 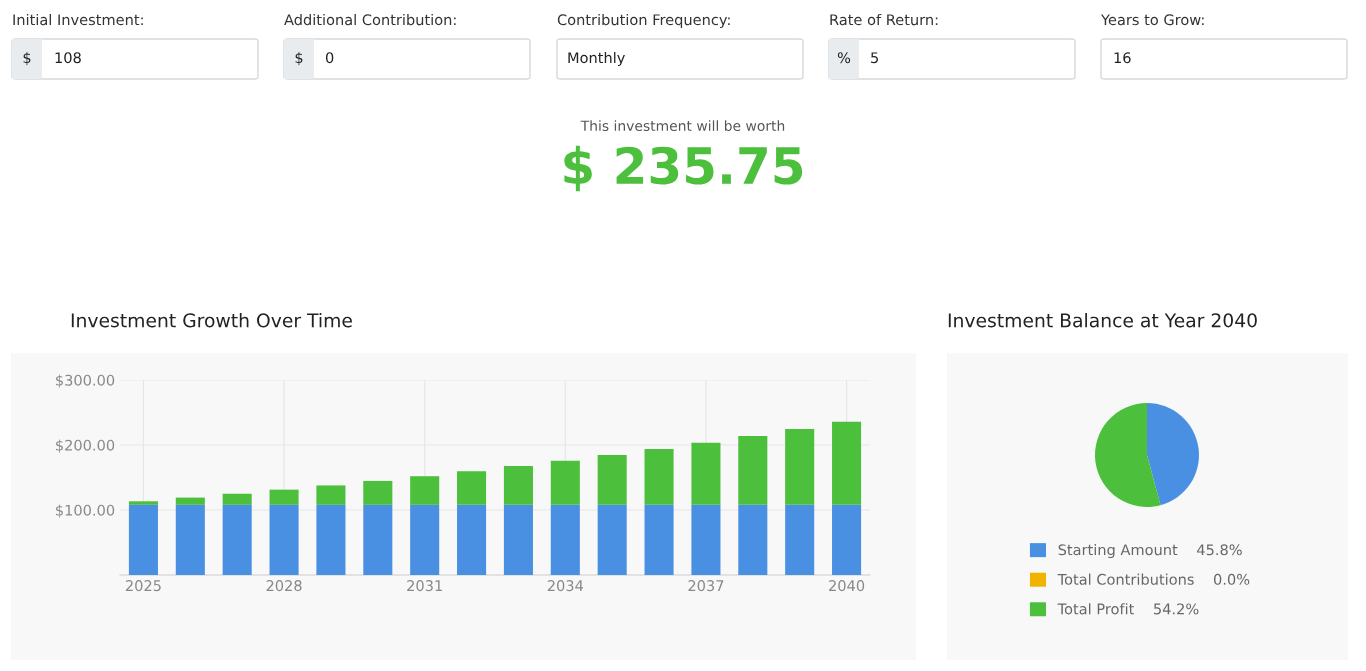 What do you see at coordinates (143, 586) in the screenshot?
I see `x-tick-label: 2025` at bounding box center [143, 586].